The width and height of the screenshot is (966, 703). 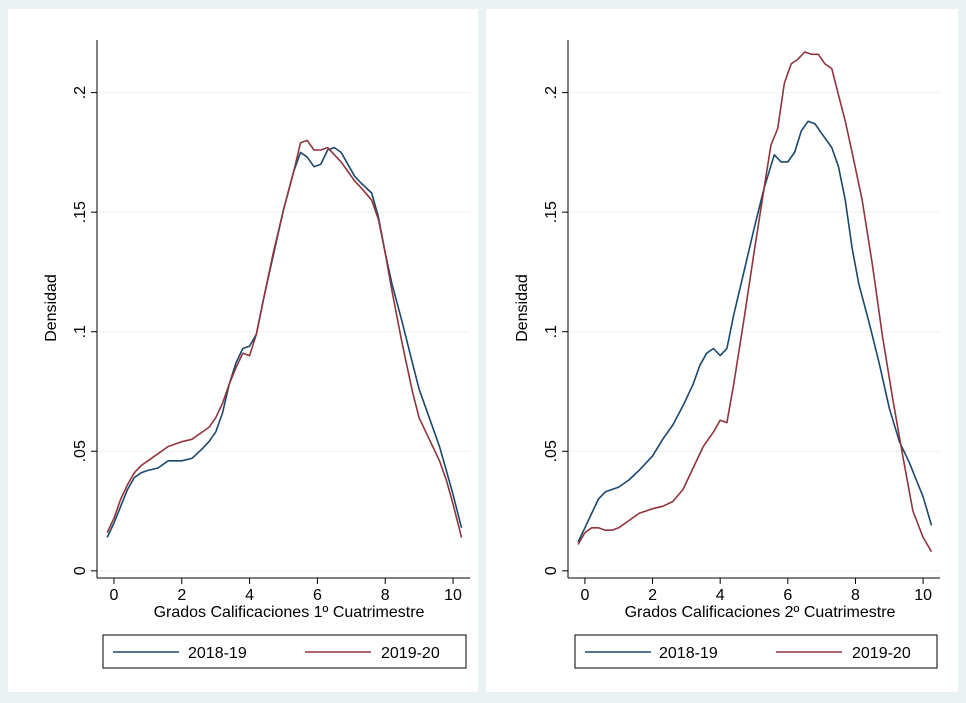 I want to click on panel-1-y-tick-label: .05, so click(x=80, y=451).